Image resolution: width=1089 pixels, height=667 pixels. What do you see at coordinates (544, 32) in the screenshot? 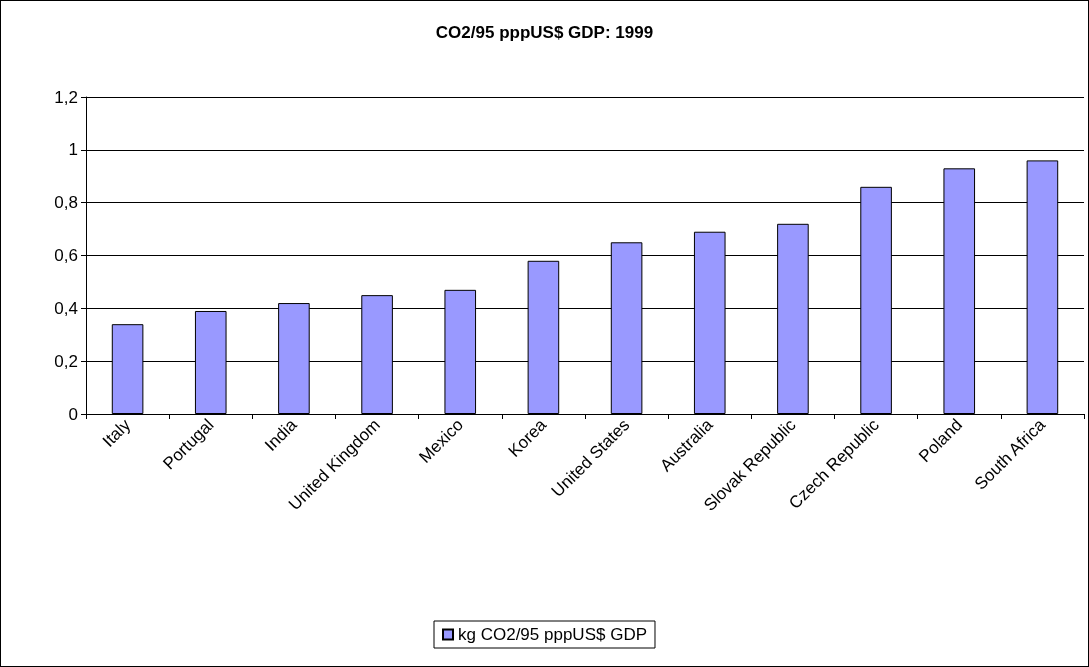
I see `chart-title: CO2/95 pppUS$ GDP: 1999` at bounding box center [544, 32].